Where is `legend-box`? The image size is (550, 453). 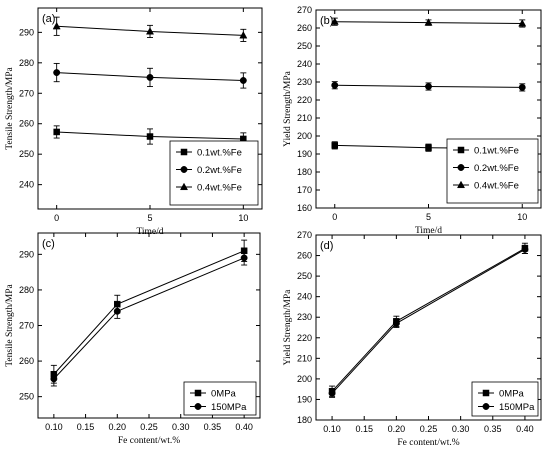 legend-box is located at coordinates (220, 398).